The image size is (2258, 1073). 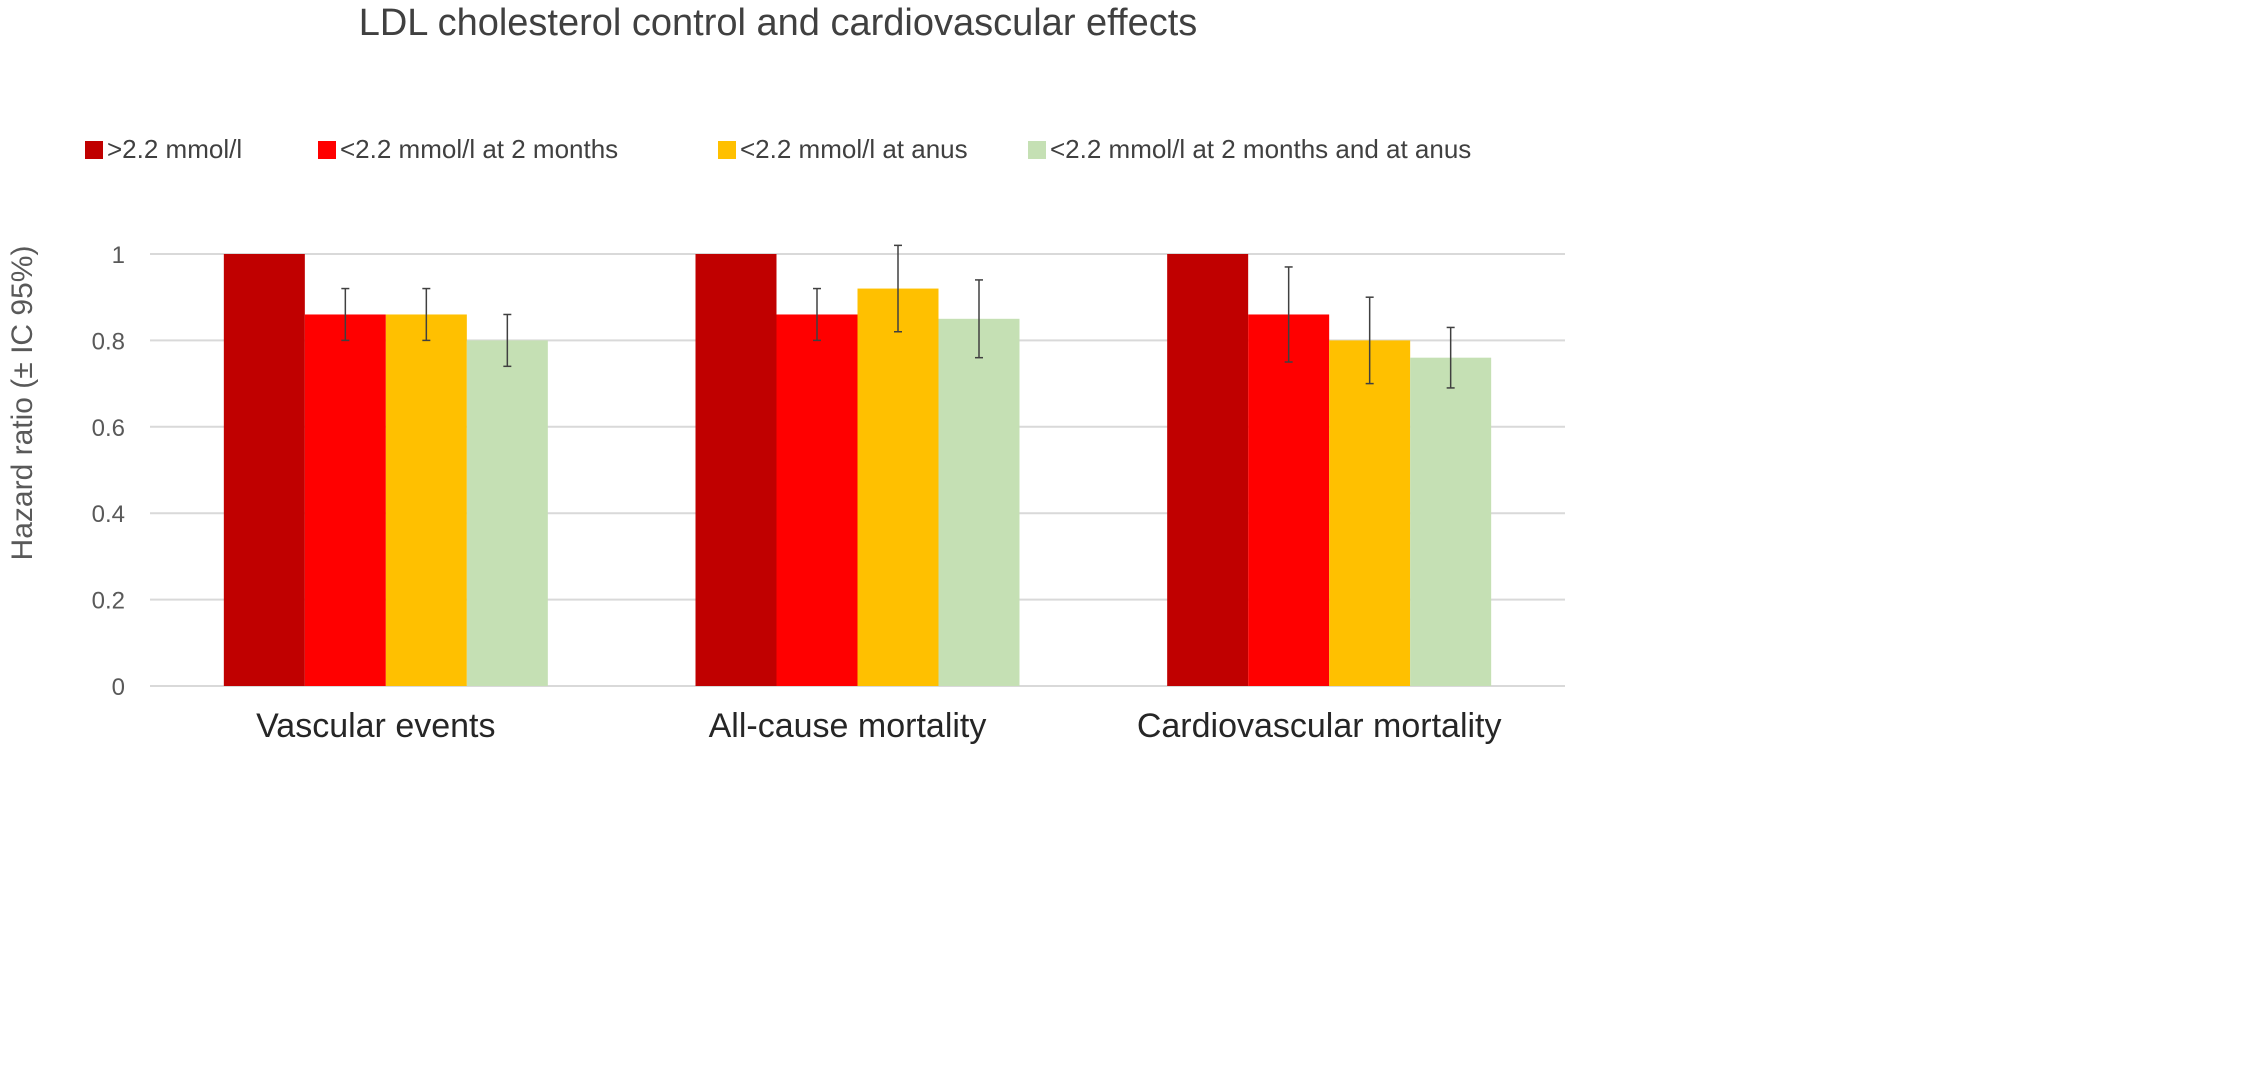 I want to click on x-tick-label: All-cause mortality, so click(x=848, y=726).